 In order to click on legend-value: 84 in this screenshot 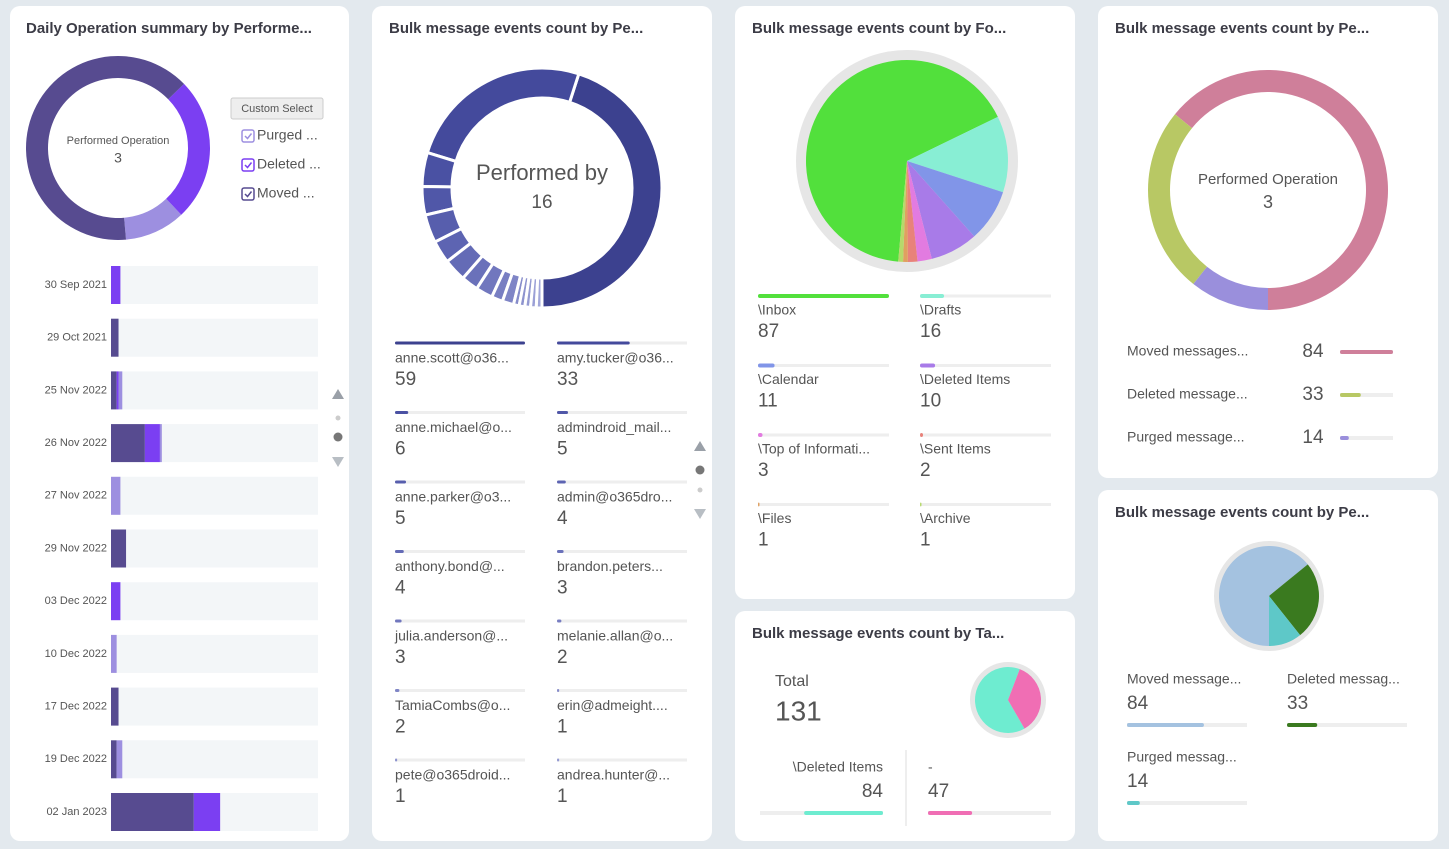, I will do `click(1138, 703)`.